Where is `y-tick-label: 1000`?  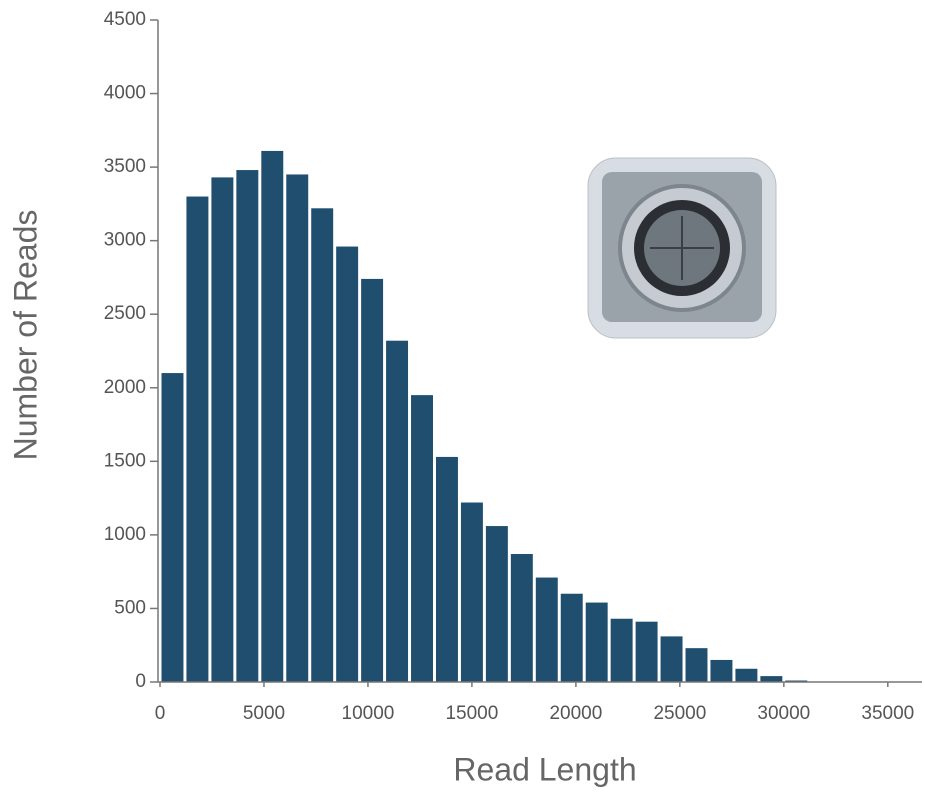
y-tick-label: 1000 is located at coordinates (125, 534).